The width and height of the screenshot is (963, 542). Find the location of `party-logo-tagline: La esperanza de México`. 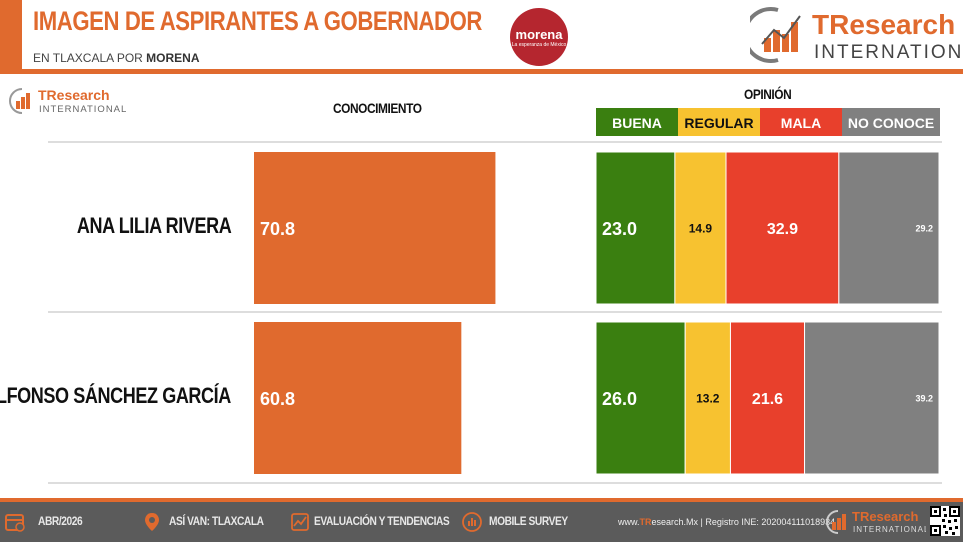

party-logo-tagline: La esperanza de México is located at coordinates (539, 44).